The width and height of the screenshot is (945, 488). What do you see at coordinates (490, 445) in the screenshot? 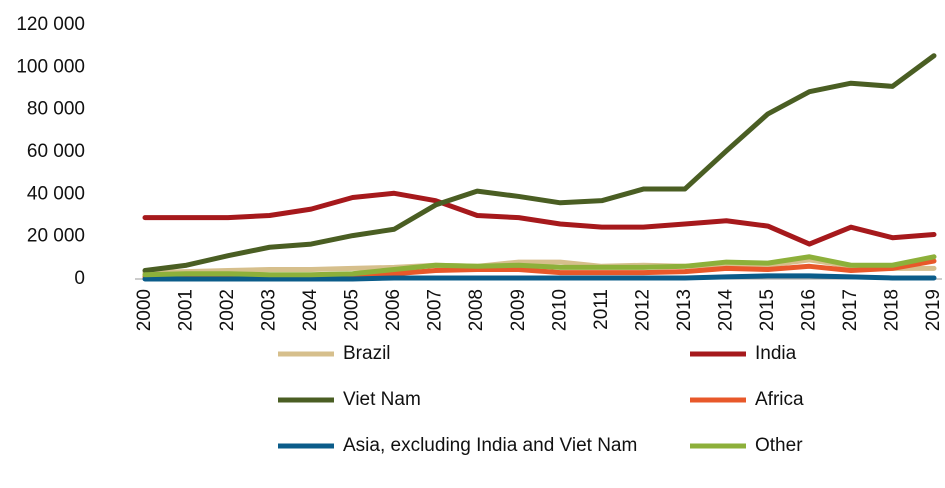
I see `legend-label: Asia, excluding India and Viet Nam` at bounding box center [490, 445].